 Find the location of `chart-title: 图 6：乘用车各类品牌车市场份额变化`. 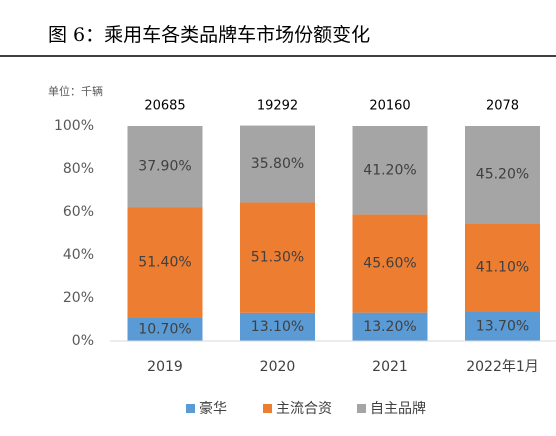

chart-title: 图 6：乘用车各类品牌车市场份额变化 is located at coordinates (209, 35).